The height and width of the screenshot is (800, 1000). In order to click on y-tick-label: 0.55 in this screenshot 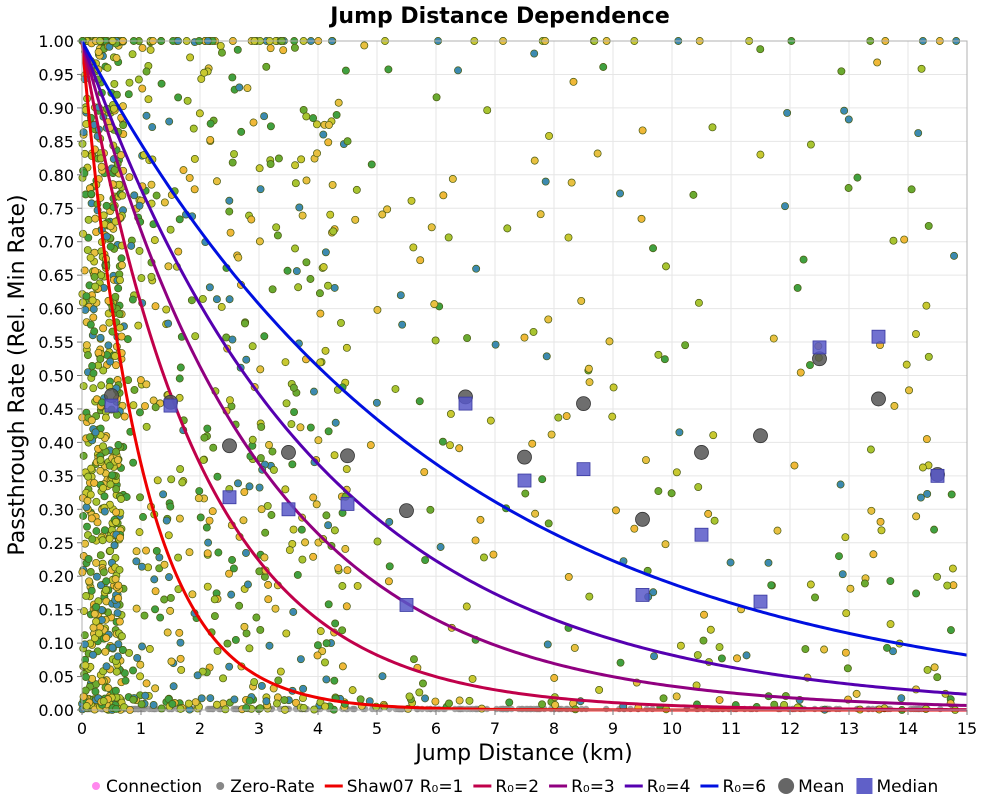, I will do `click(56, 342)`.